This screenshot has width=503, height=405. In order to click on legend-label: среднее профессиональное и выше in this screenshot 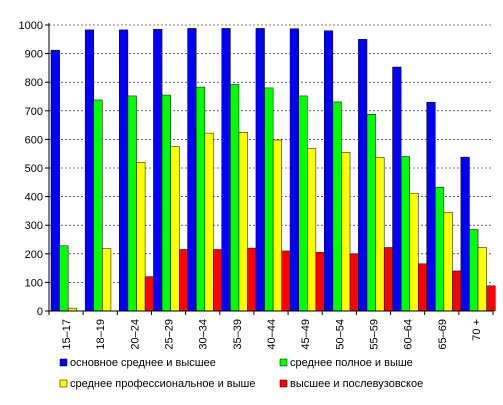, I will do `click(163, 384)`.